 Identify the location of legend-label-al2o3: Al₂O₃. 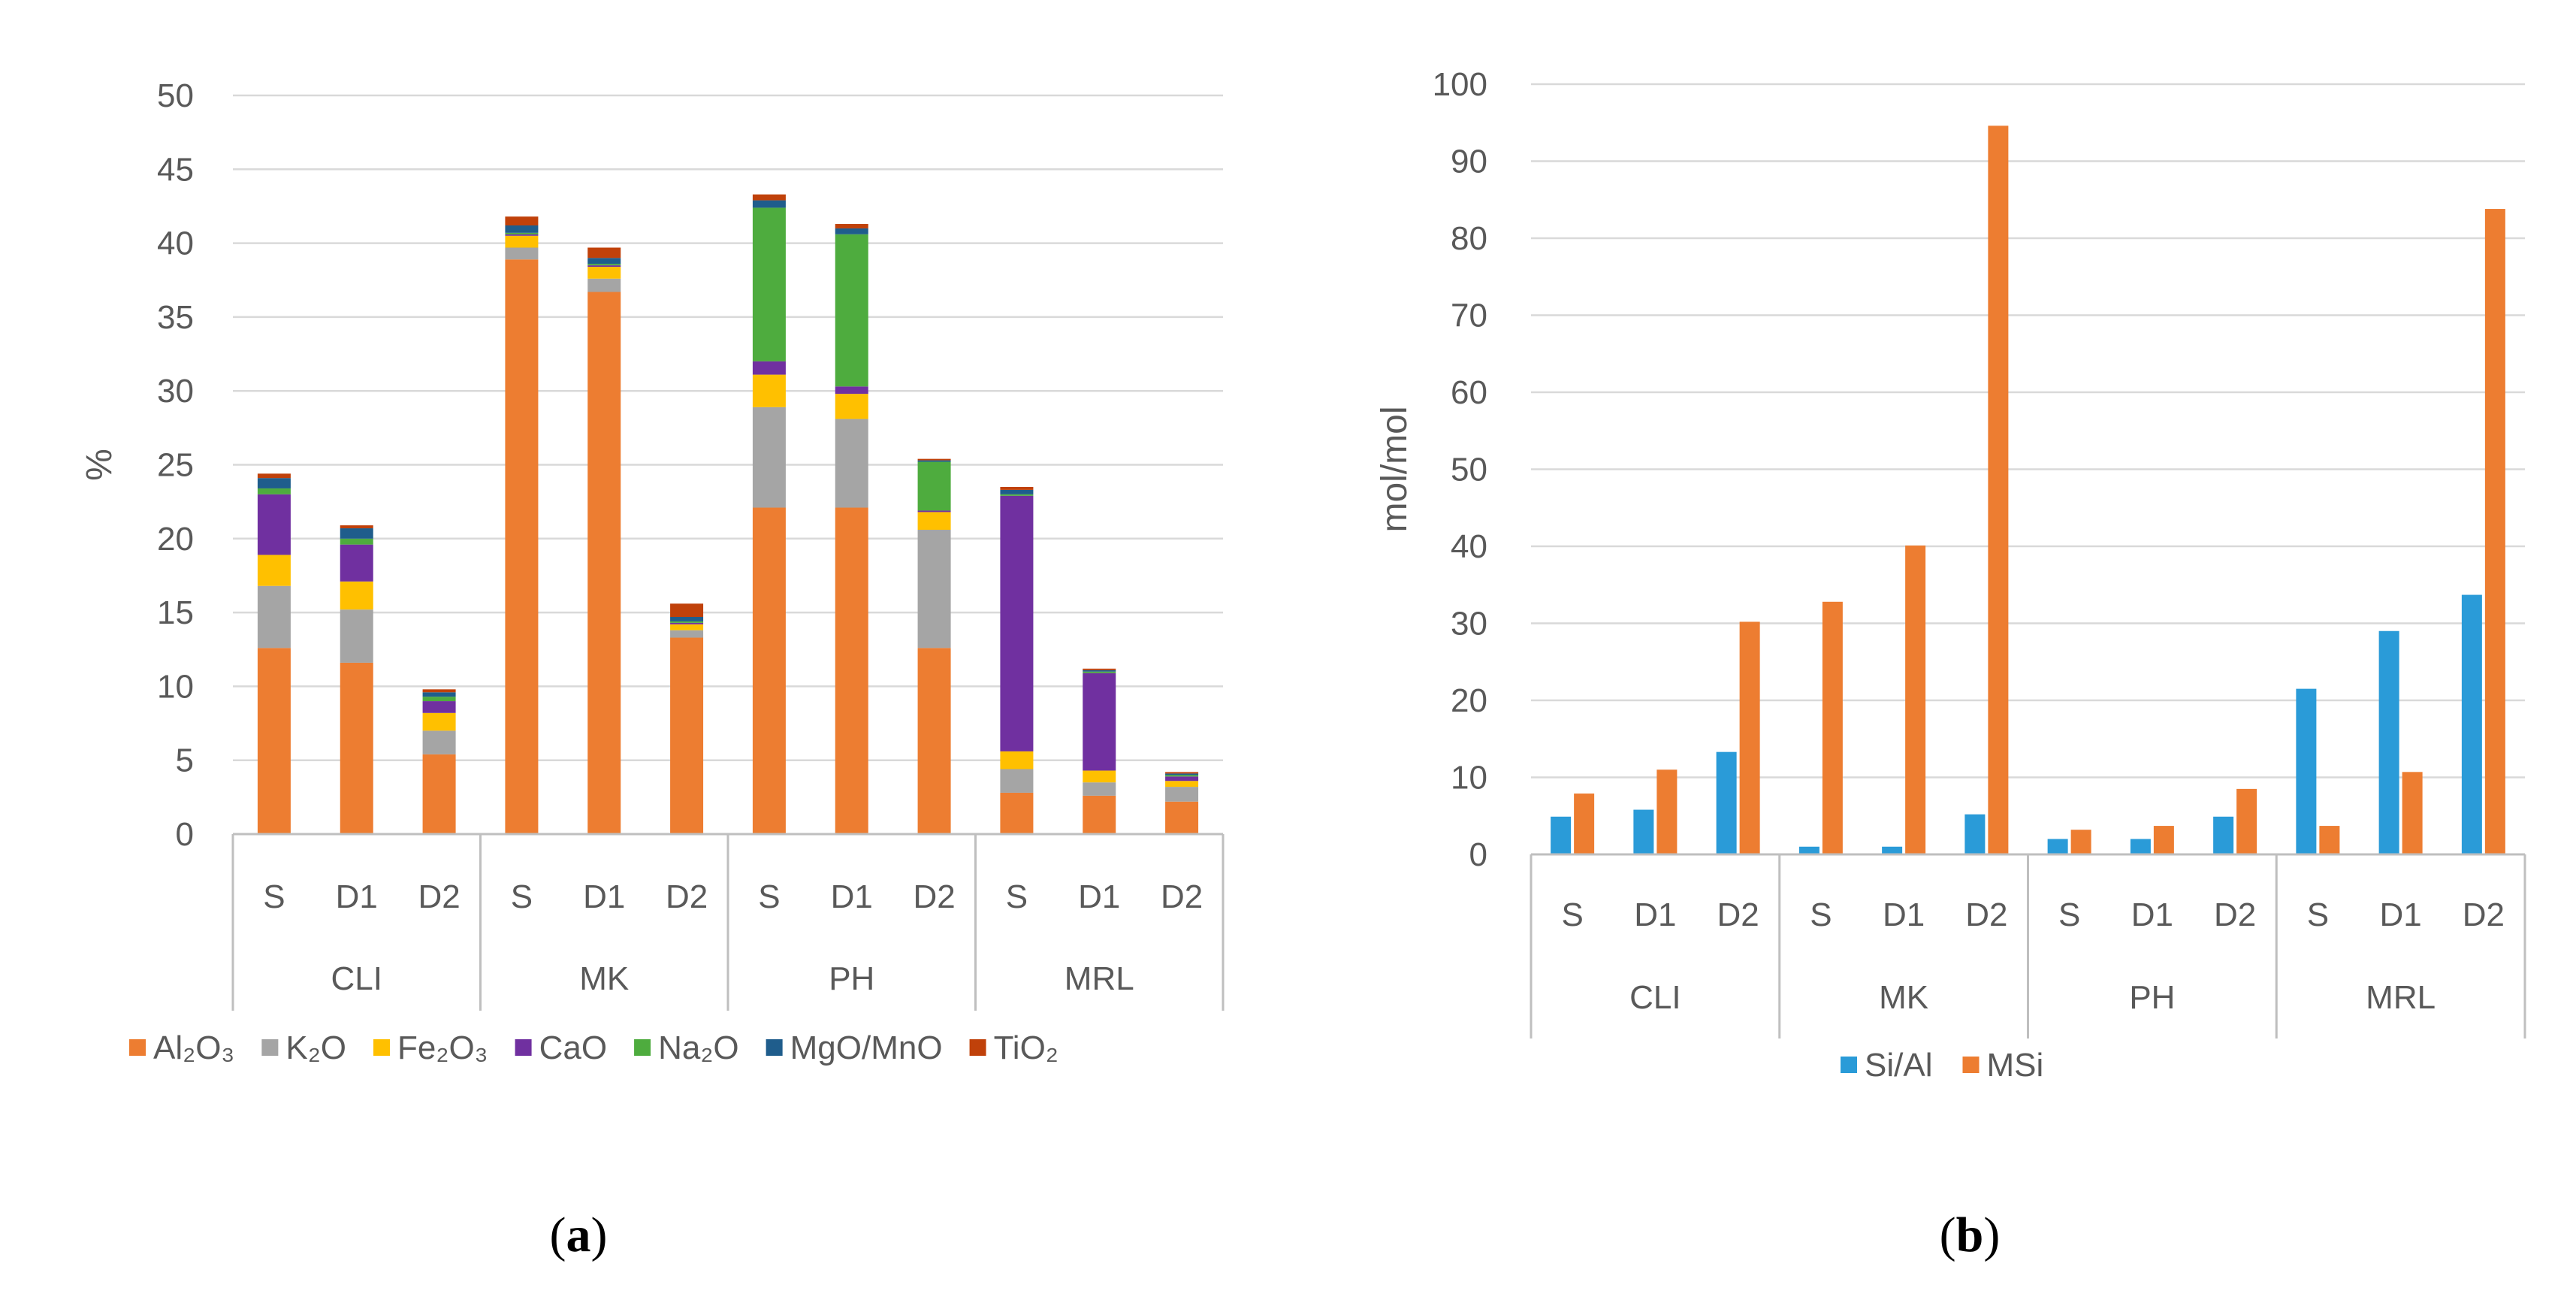
(193, 1048).